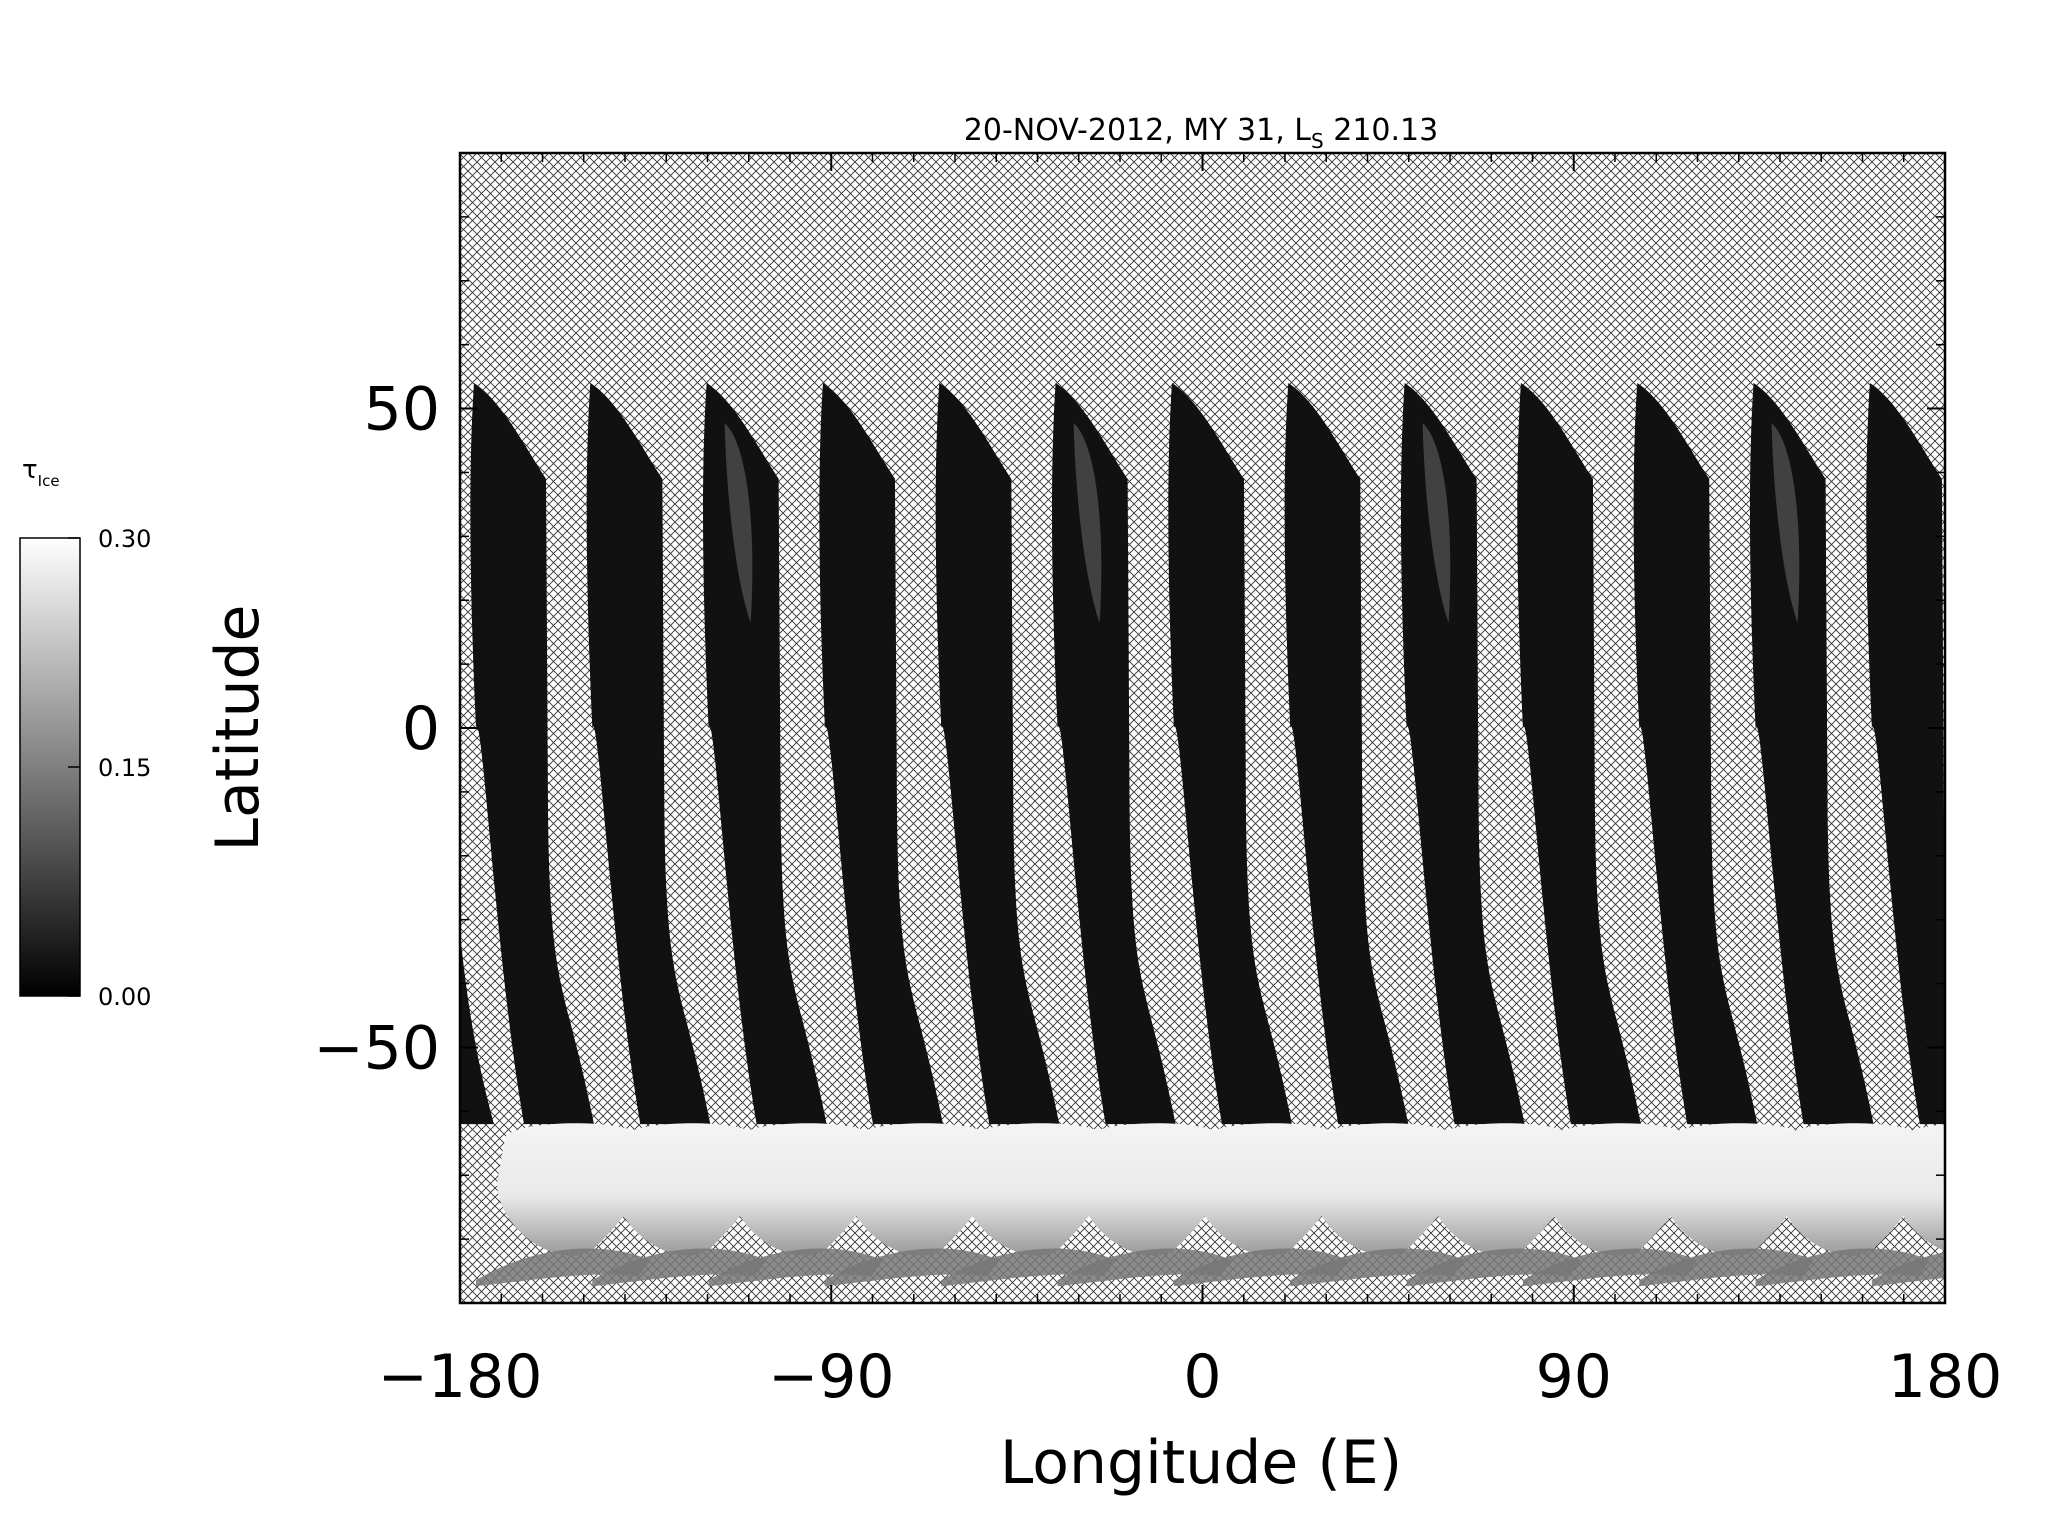 Image resolution: width=2048 pixels, height=1536 pixels. I want to click on colorbar: τIce 0.00 0.15 0.30, so click(85, 733).